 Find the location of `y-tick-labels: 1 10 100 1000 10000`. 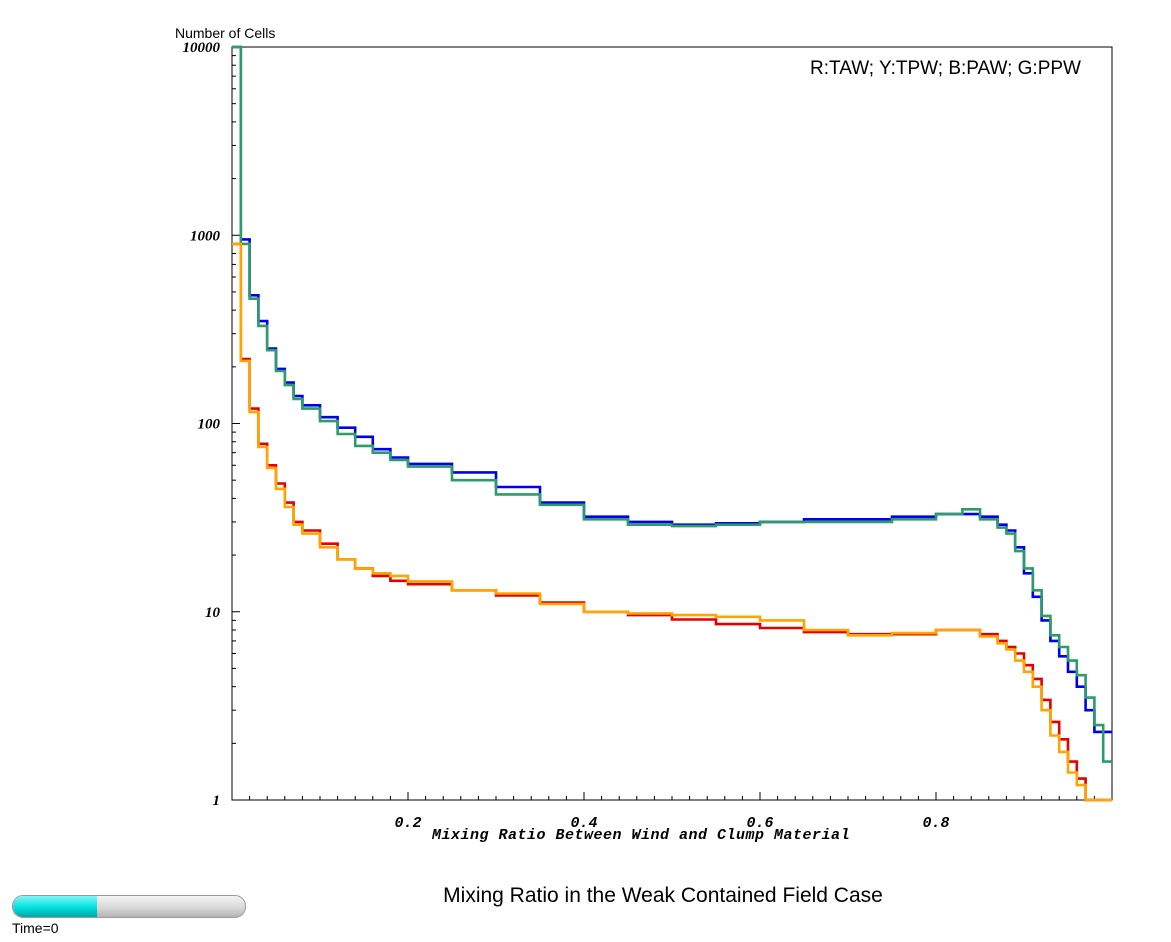

y-tick-labels: 1 10 100 1000 10000 is located at coordinates (202, 424).